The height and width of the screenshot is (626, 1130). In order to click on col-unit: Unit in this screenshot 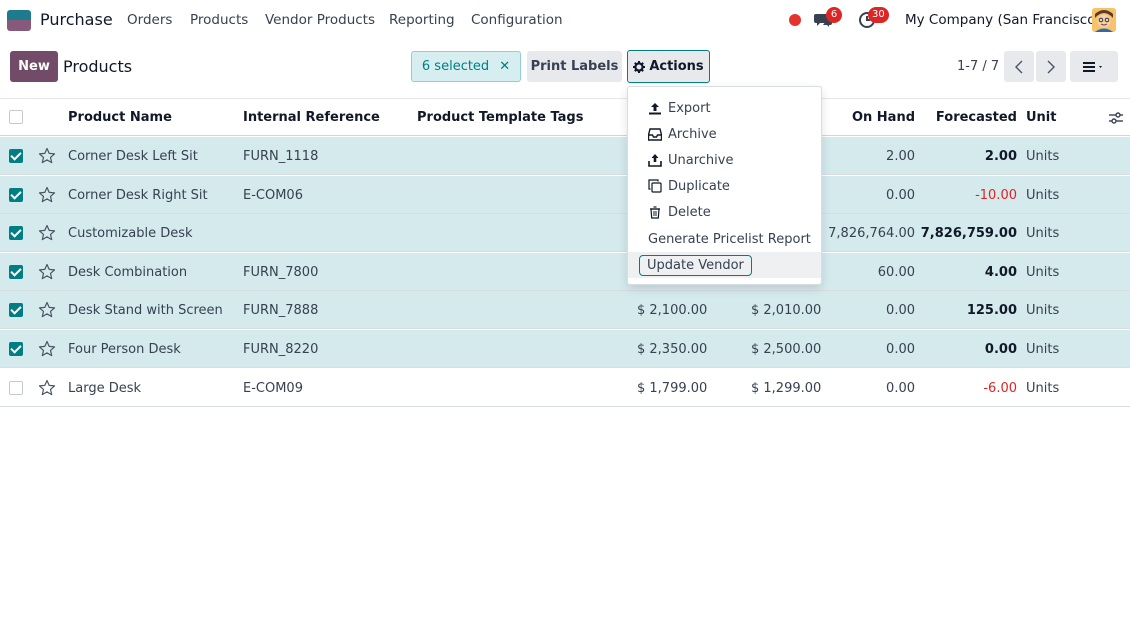, I will do `click(1041, 117)`.